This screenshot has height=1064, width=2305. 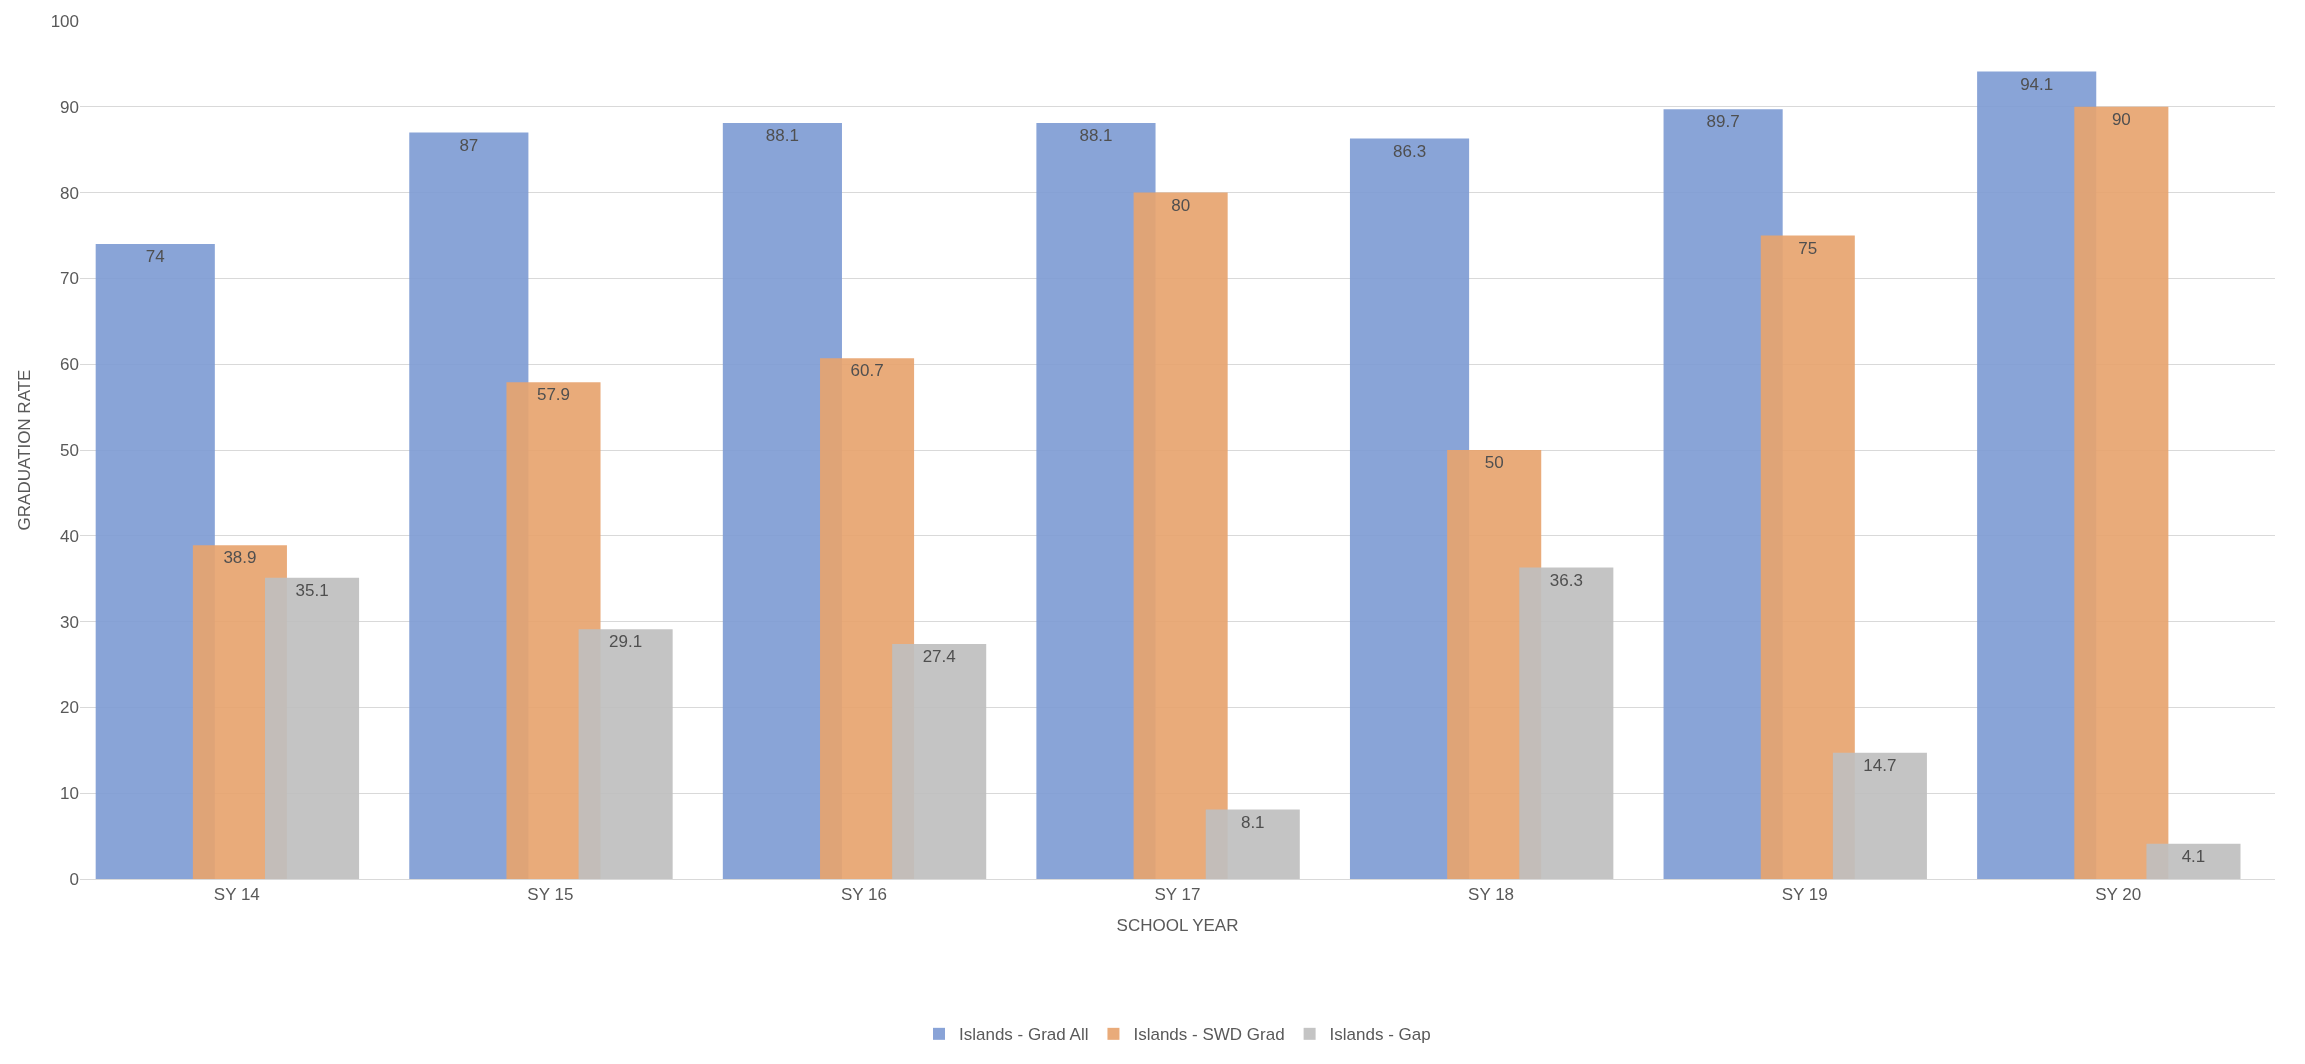 What do you see at coordinates (1808, 248) in the screenshot?
I see `data-label: 75` at bounding box center [1808, 248].